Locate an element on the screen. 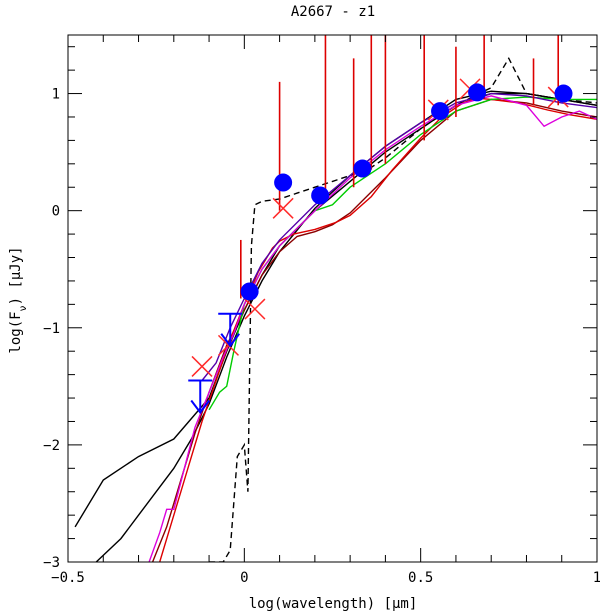 This screenshot has height=613, width=600. y-tick-label: −1 is located at coordinates (51, 329).